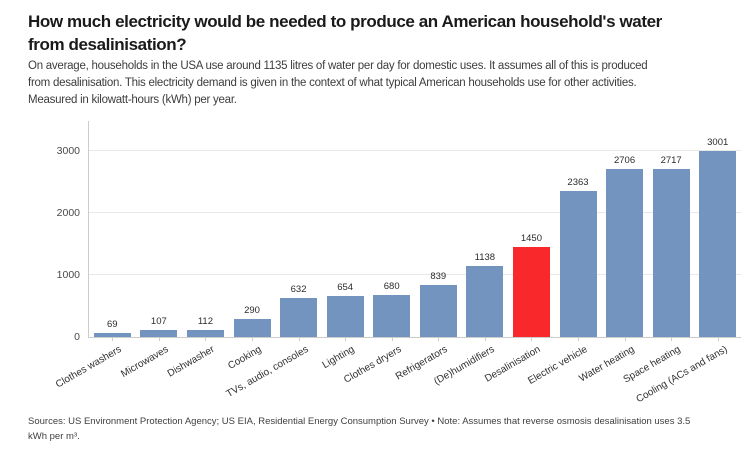 This screenshot has height=456, width=752. Describe the element at coordinates (578, 182) in the screenshot. I see `bar-value-label: 2363` at that location.